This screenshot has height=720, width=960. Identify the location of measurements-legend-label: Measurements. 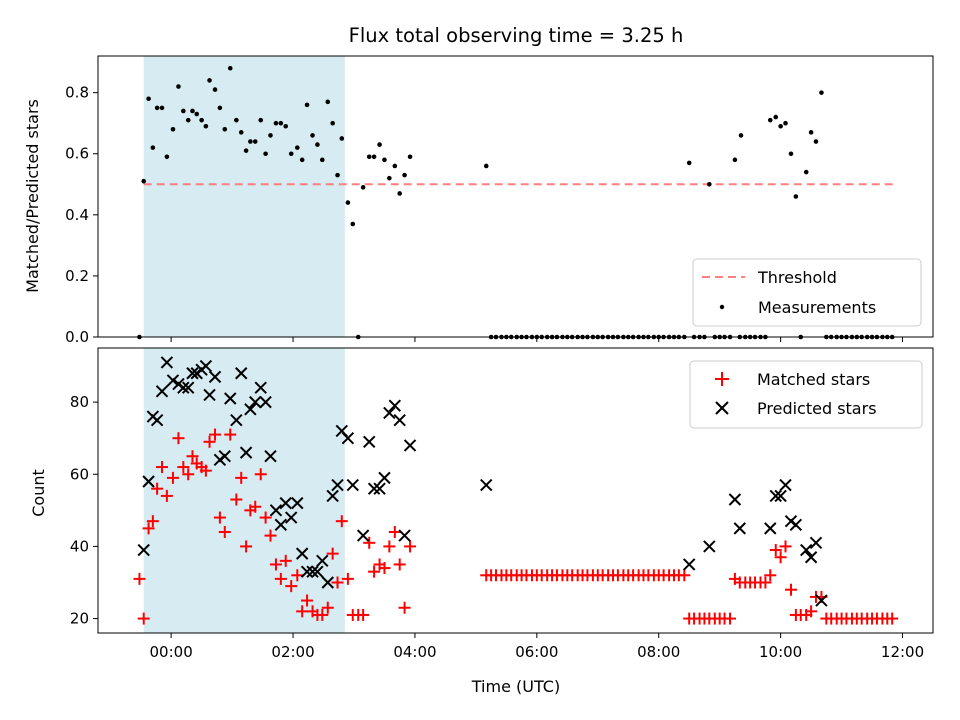
(817, 307).